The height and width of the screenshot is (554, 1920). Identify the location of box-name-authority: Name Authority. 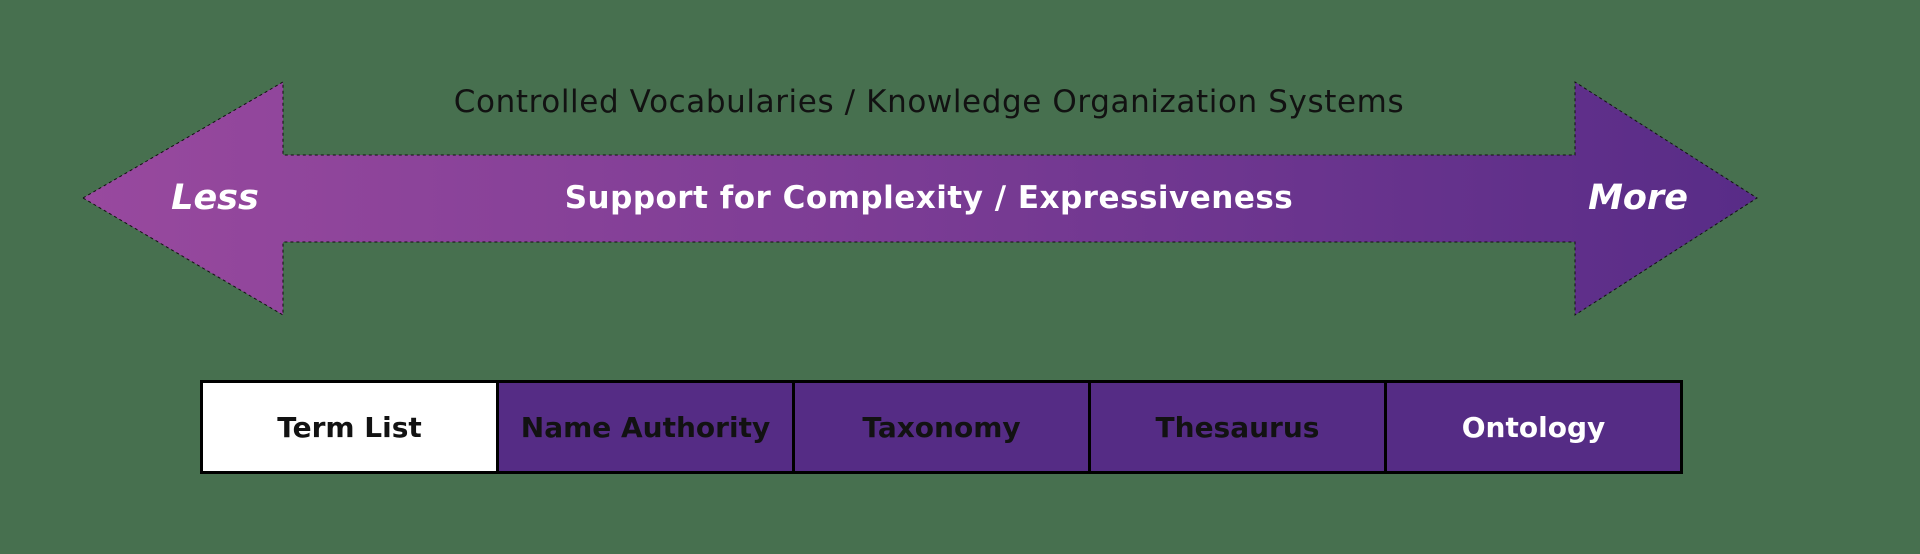
(645, 427).